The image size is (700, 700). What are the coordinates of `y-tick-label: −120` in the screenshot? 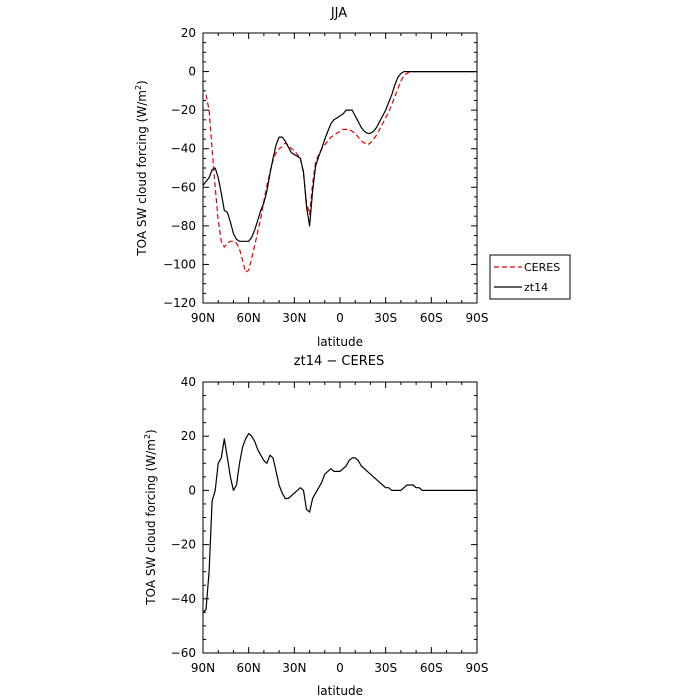 It's located at (179, 303).